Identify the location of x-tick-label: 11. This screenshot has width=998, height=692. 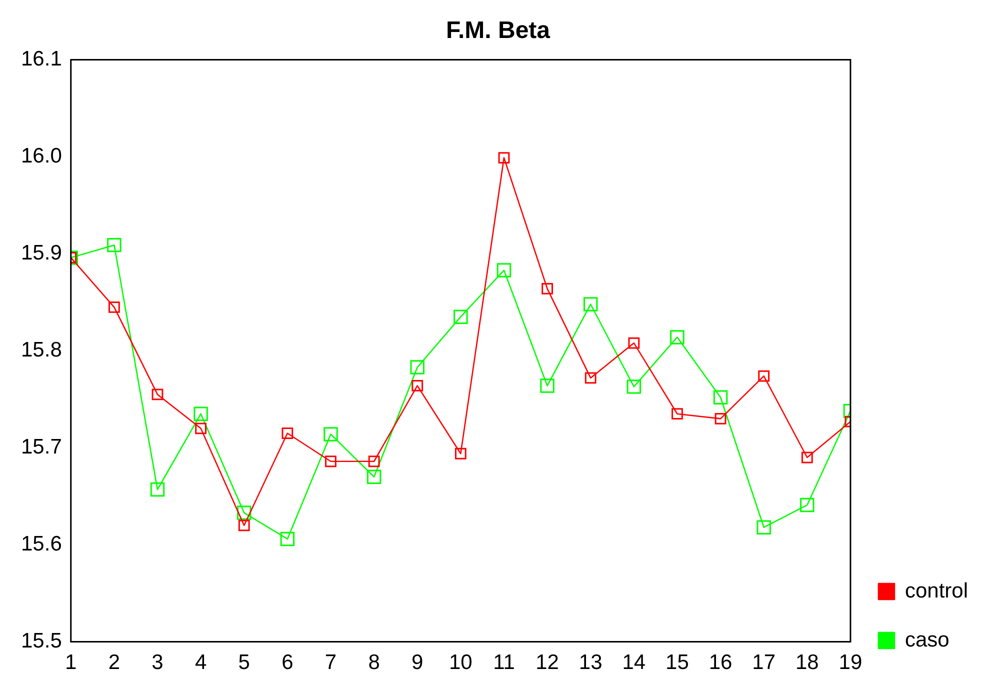
(504, 662).